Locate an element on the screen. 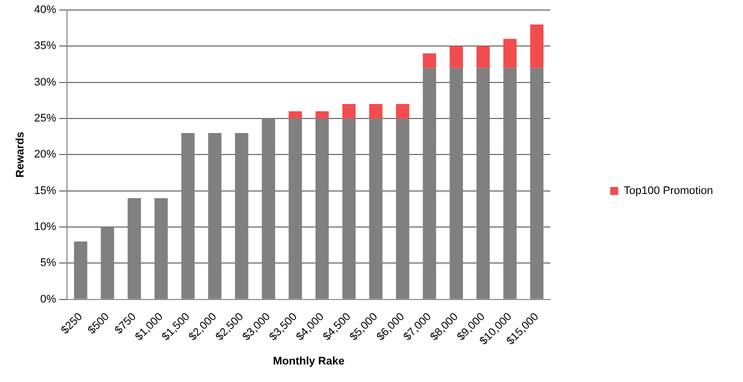 Image resolution: width=743 pixels, height=382 pixels. y-tick-label: 15% is located at coordinates (45, 190).